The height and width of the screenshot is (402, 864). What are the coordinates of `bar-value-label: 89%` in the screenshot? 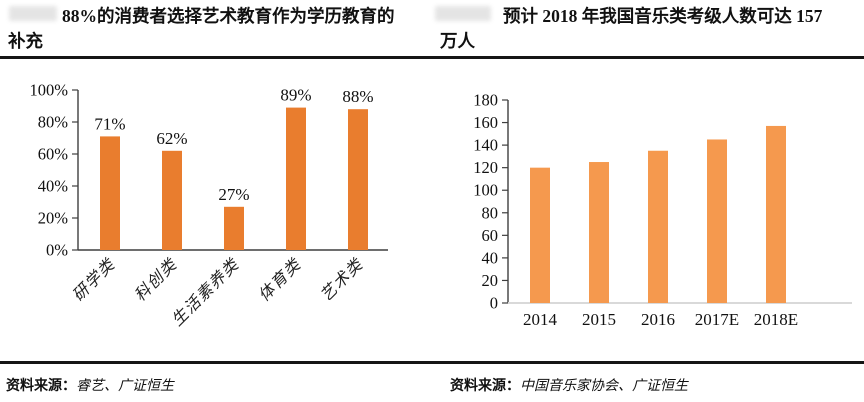 It's located at (295, 95).